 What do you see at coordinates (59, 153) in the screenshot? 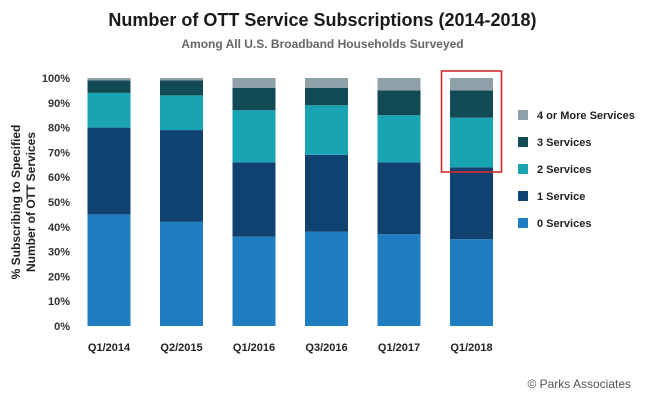
I see `y-tick-label: 70%` at bounding box center [59, 153].